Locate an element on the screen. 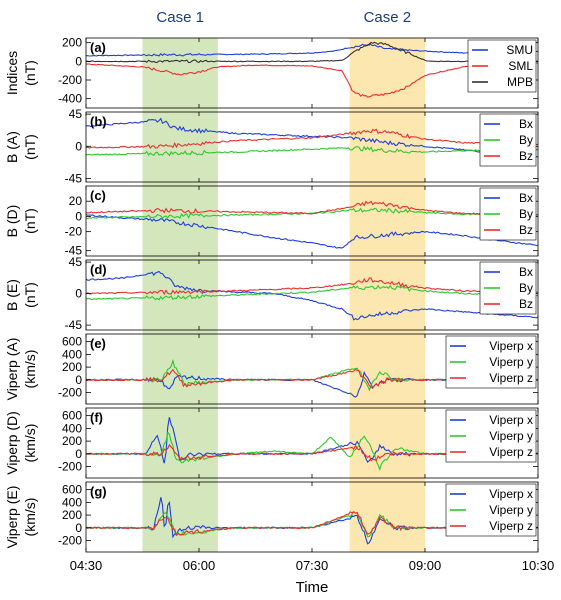 The image size is (561, 600). panel-tag: (g) is located at coordinates (98, 491).